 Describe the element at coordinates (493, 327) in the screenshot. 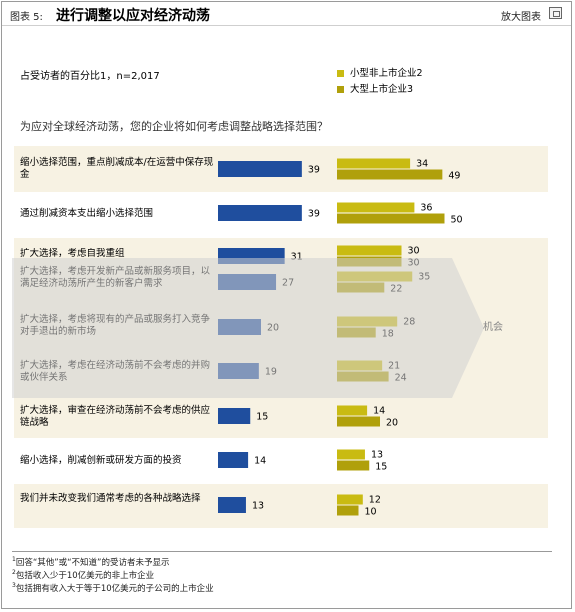

I see `opportunity-label: 机会` at that location.